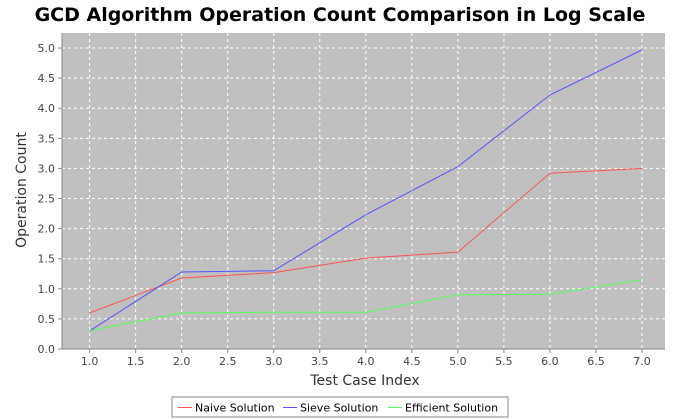 This screenshot has width=680, height=420. What do you see at coordinates (47, 138) in the screenshot?
I see `y-tick-label: 3.5` at bounding box center [47, 138].